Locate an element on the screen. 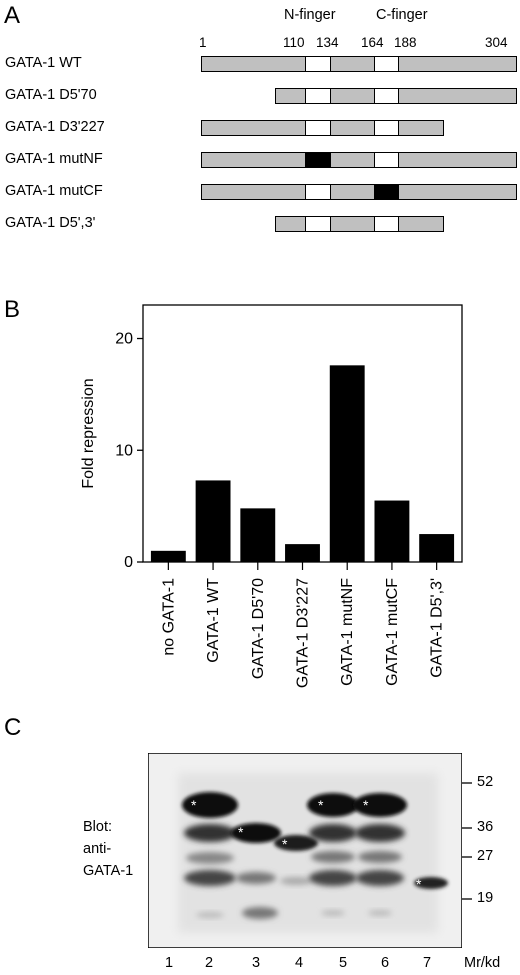  lane-number-3: 3 is located at coordinates (256, 963).